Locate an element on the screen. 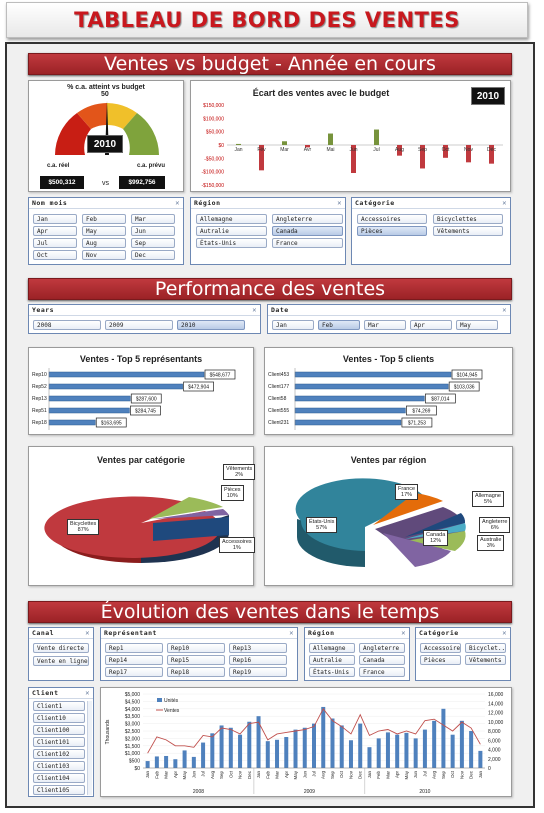 The height and width of the screenshot is (813, 544). slicer-item: Rep10 is located at coordinates (196, 648).